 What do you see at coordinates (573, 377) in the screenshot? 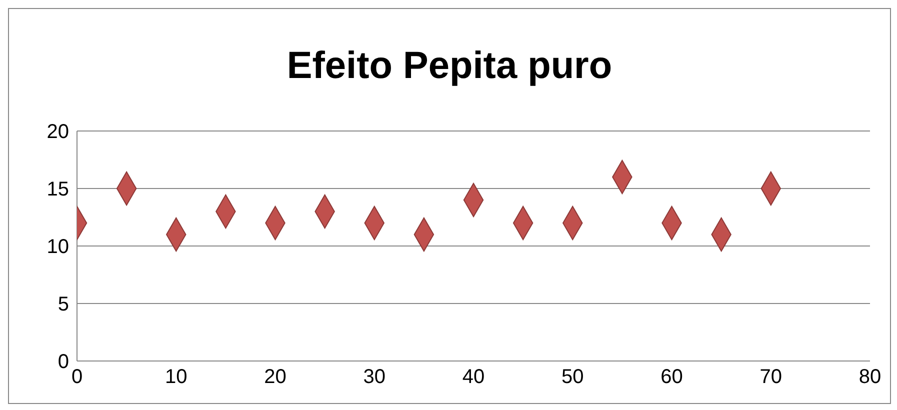
I see `x-tick-label: 50` at bounding box center [573, 377].